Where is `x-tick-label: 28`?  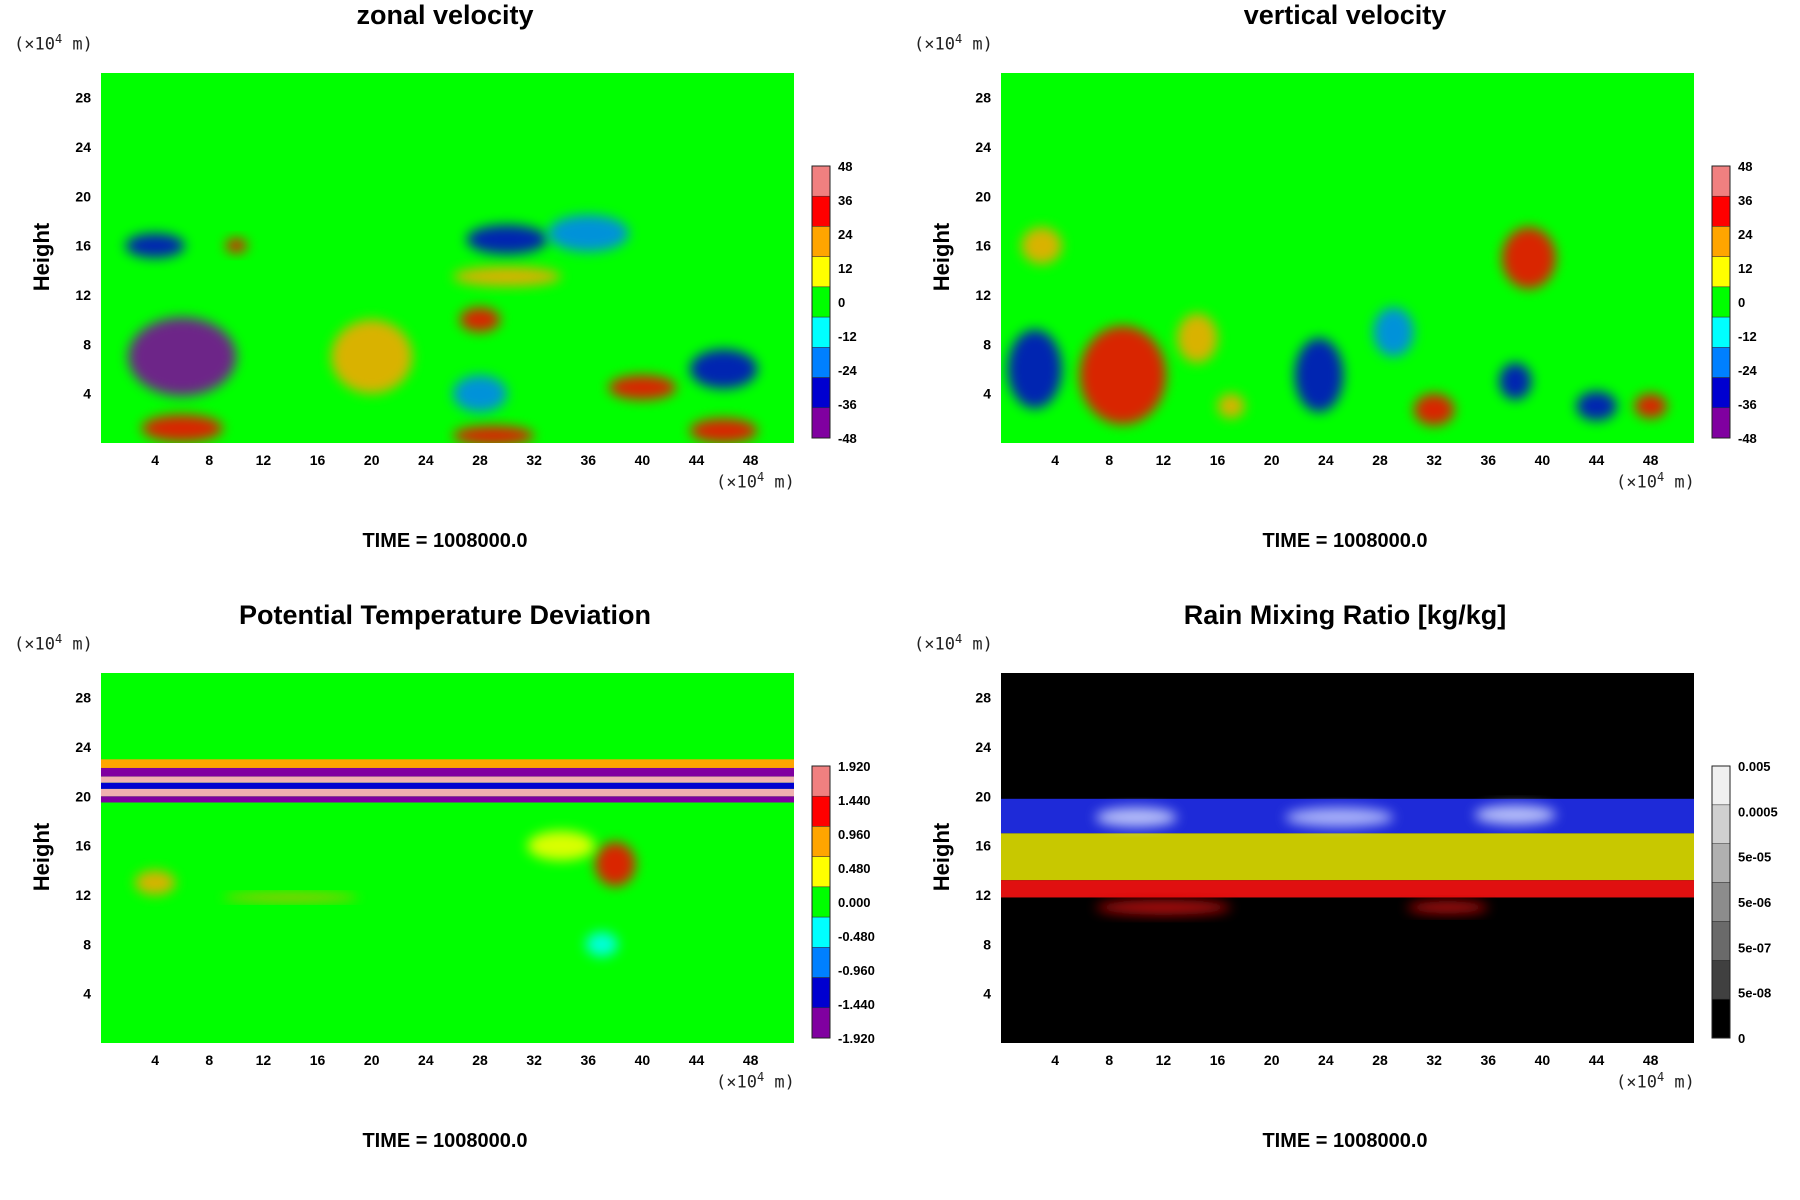 x-tick-label: 28 is located at coordinates (480, 1060).